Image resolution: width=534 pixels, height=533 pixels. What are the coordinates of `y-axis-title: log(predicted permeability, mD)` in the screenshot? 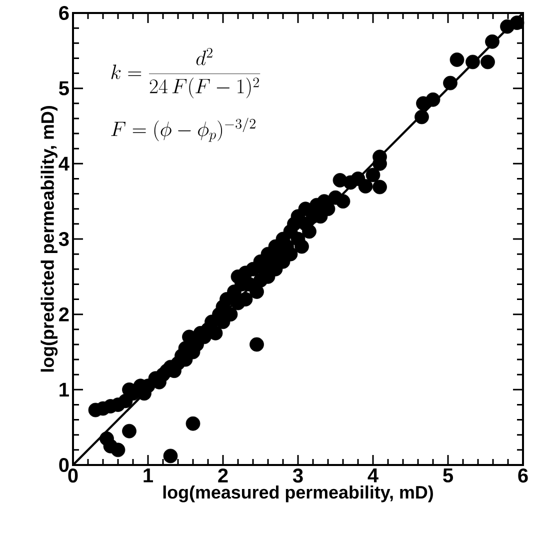 It's located at (49, 239).